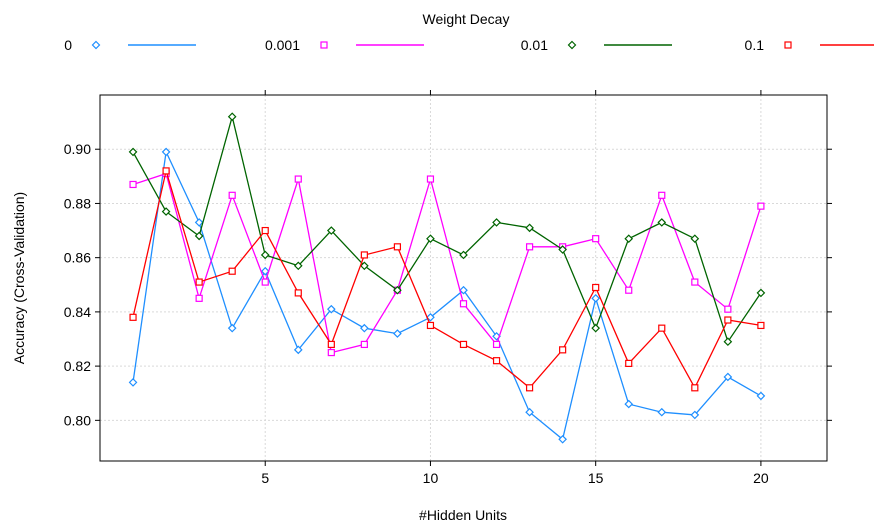  Describe the element at coordinates (77, 312) in the screenshot. I see `y-tick-label: 0.84` at that location.